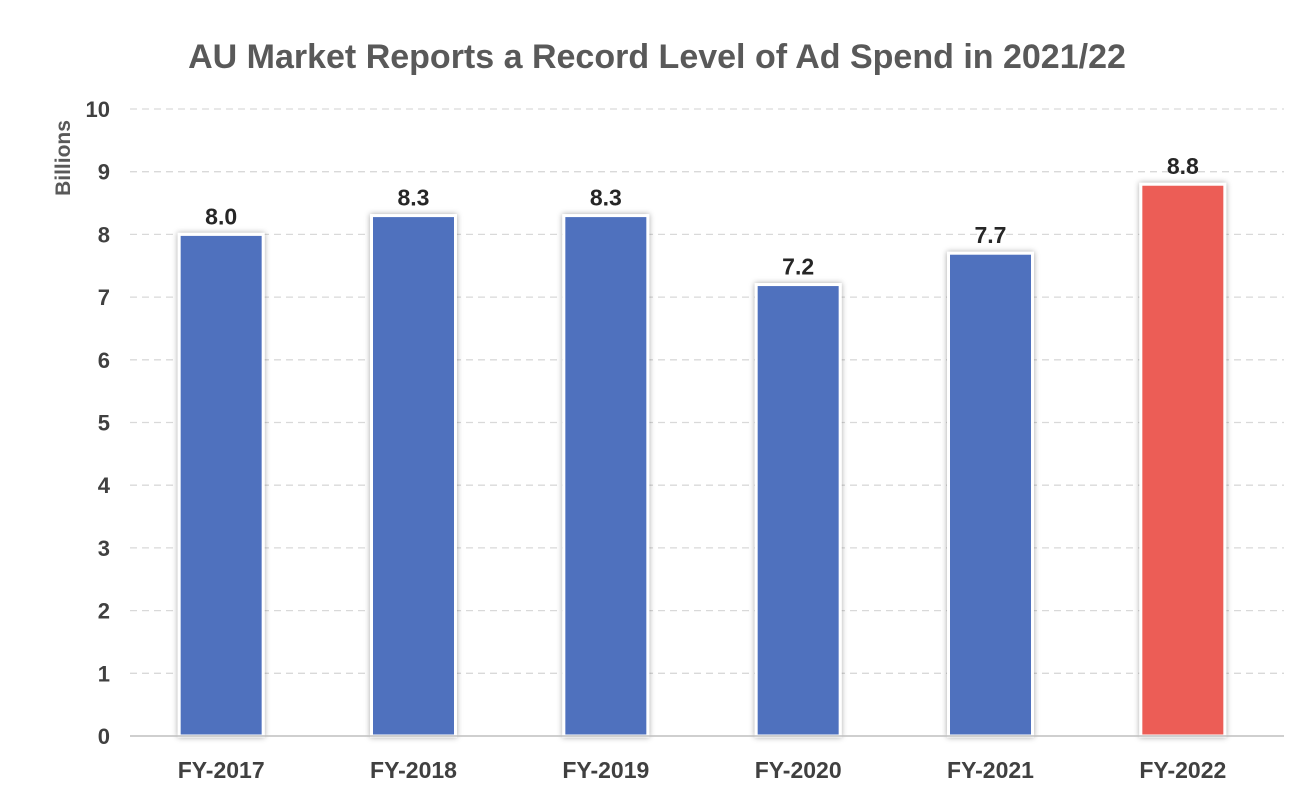  I want to click on bar-fy-2018, so click(413, 476).